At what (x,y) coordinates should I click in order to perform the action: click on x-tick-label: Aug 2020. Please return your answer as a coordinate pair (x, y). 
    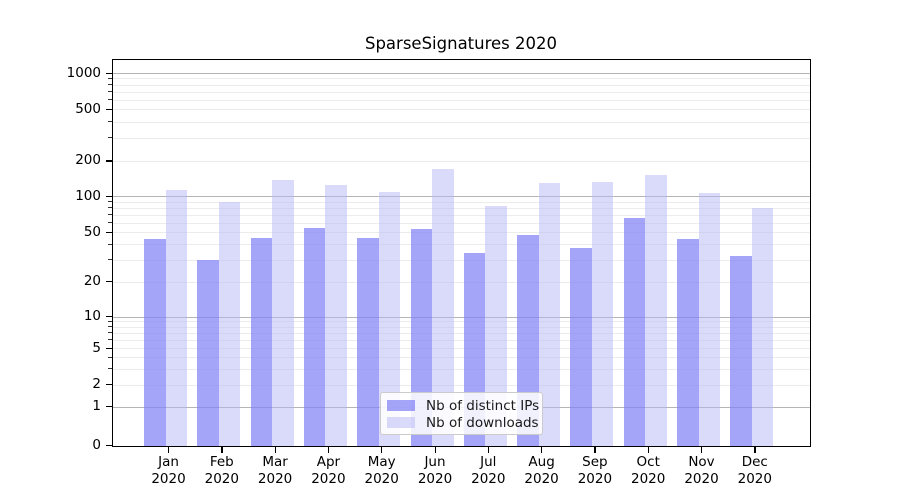
    Looking at the image, I should click on (542, 471).